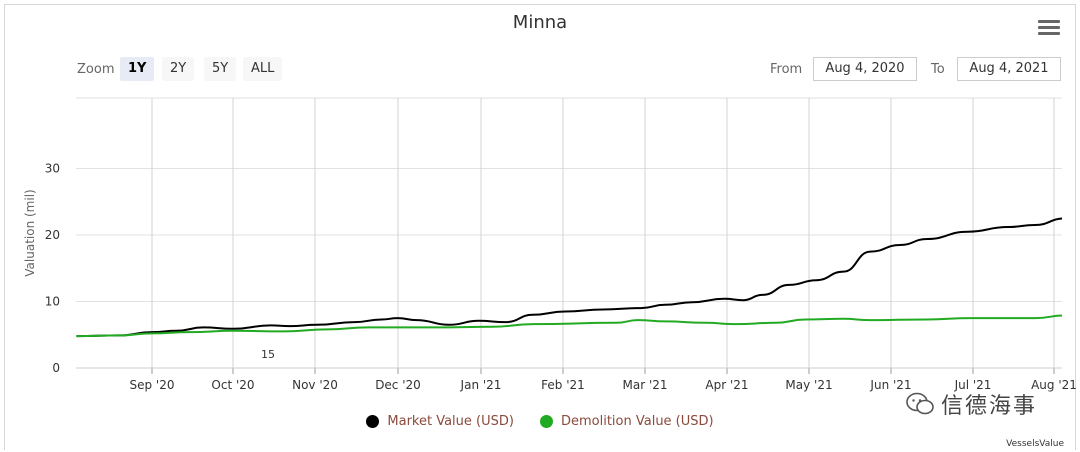 The height and width of the screenshot is (452, 1080). I want to click on from-label: From, so click(786, 69).